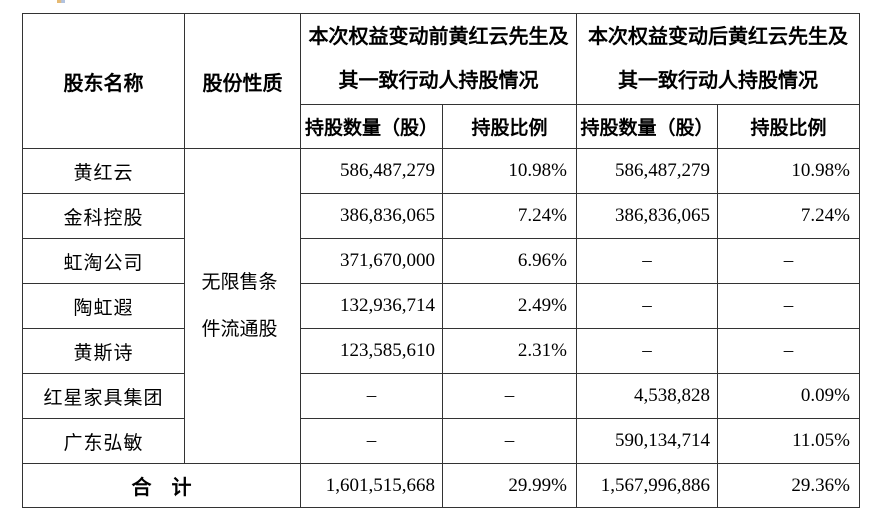 The height and width of the screenshot is (509, 872). I want to click on before-qty-cell: 132,936,714, so click(371, 306).